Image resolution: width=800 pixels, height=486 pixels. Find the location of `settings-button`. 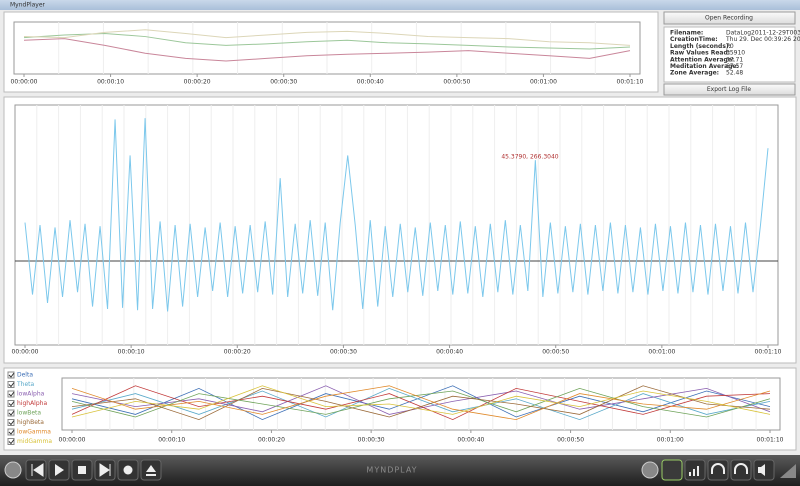

settings-button is located at coordinates (13, 470).